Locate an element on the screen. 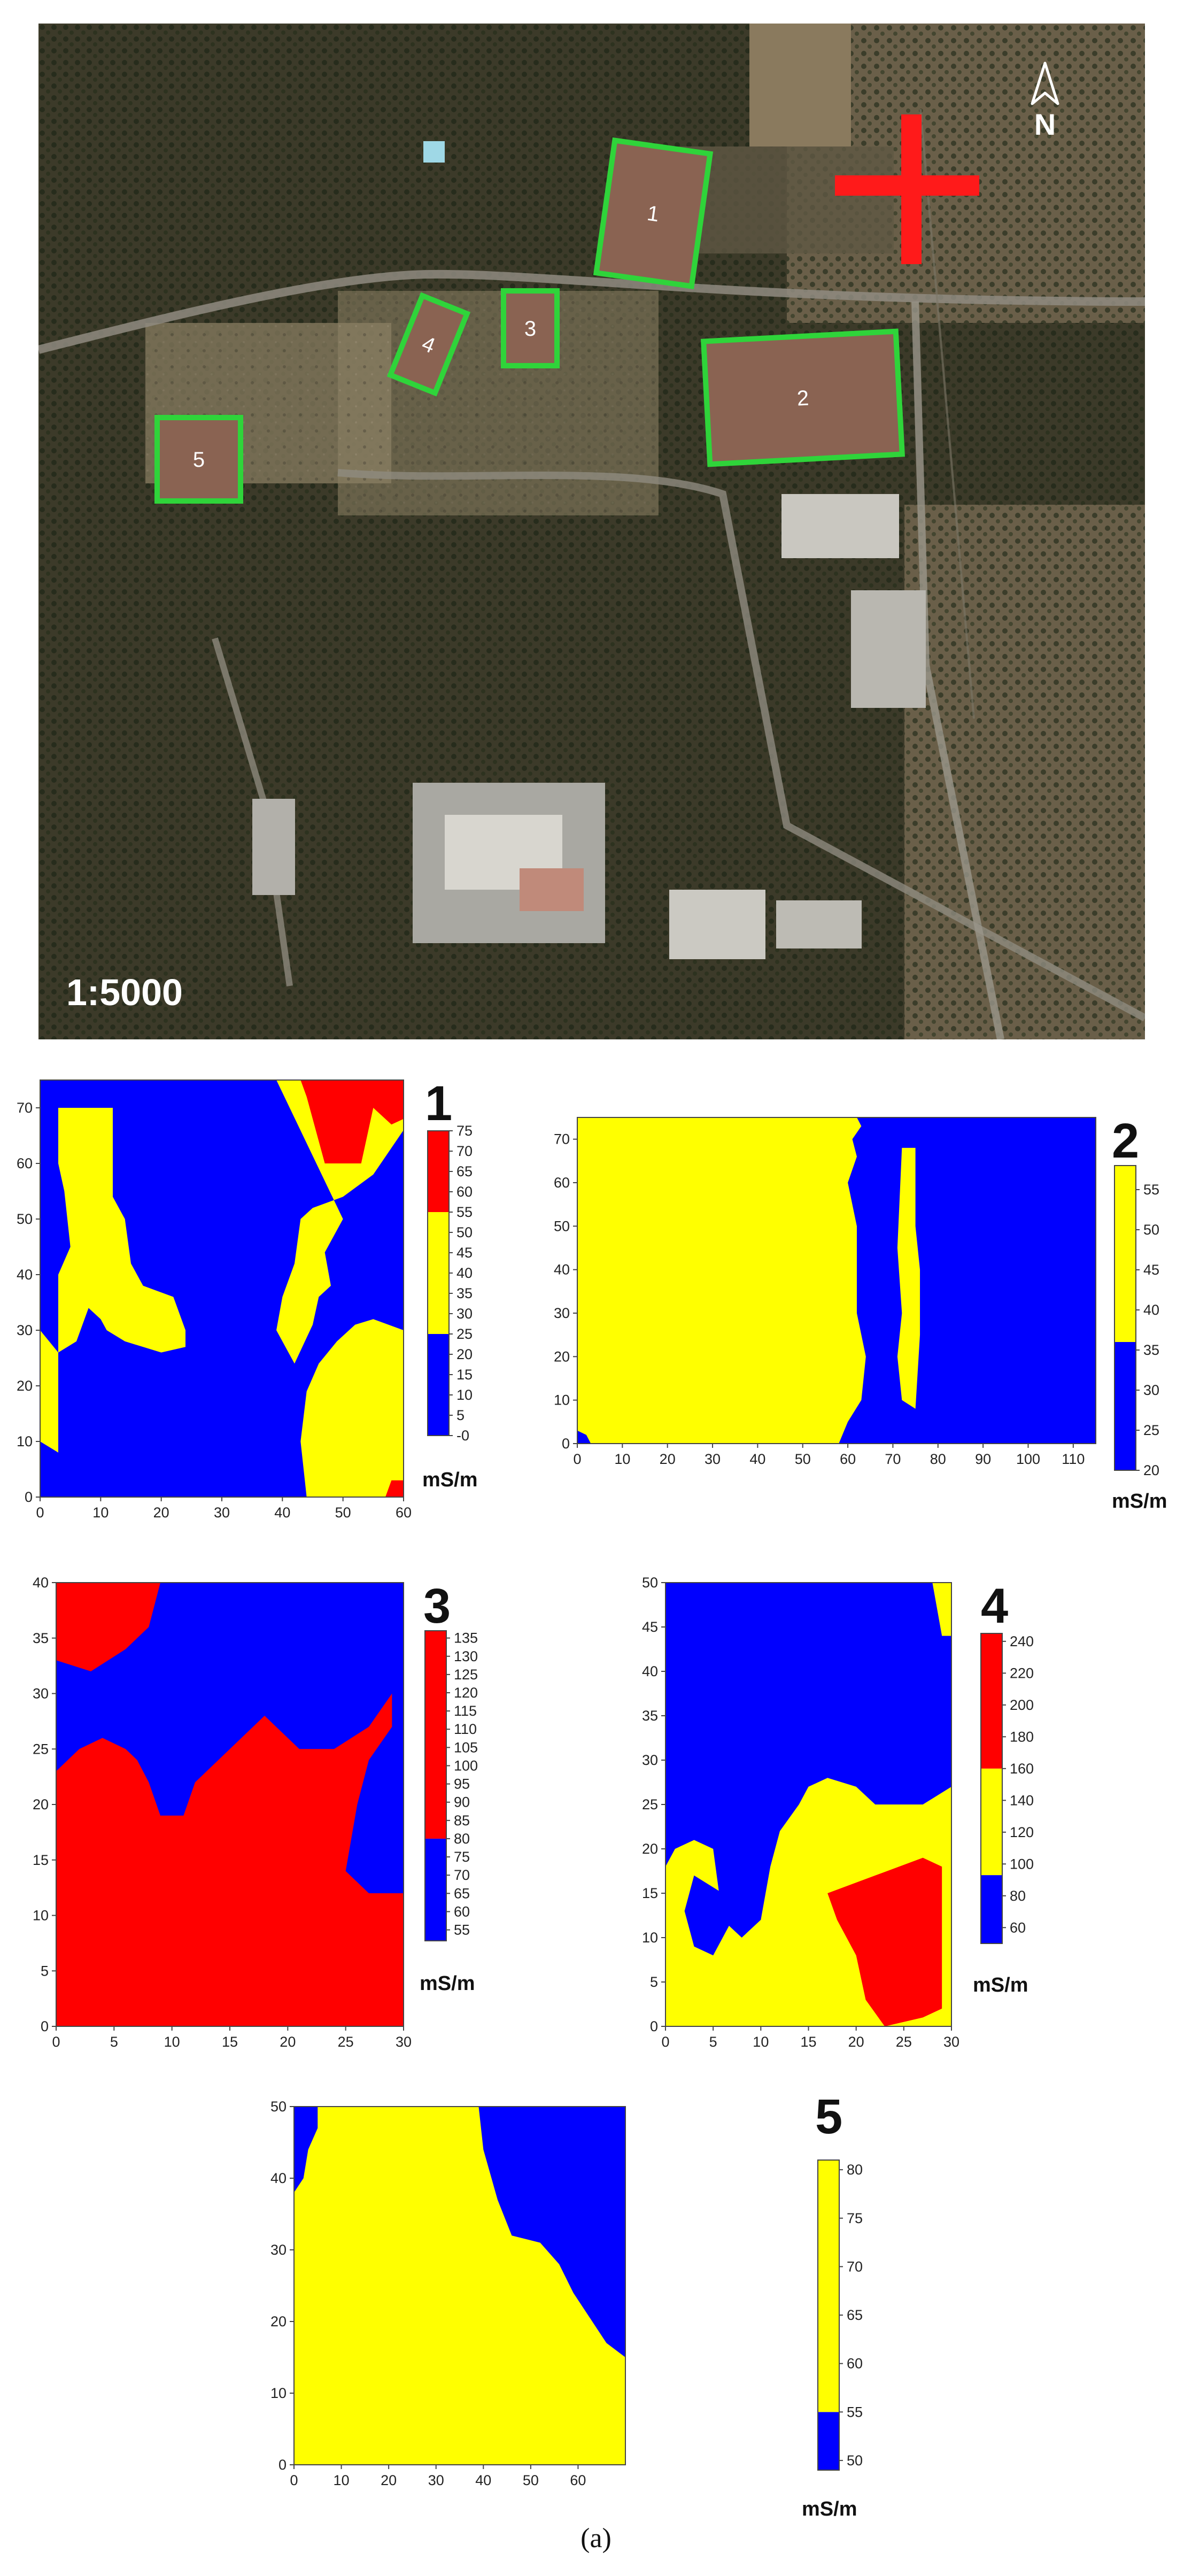 The width and height of the screenshot is (1192, 2576). colorbar-tick-label: 85 is located at coordinates (462, 1821).